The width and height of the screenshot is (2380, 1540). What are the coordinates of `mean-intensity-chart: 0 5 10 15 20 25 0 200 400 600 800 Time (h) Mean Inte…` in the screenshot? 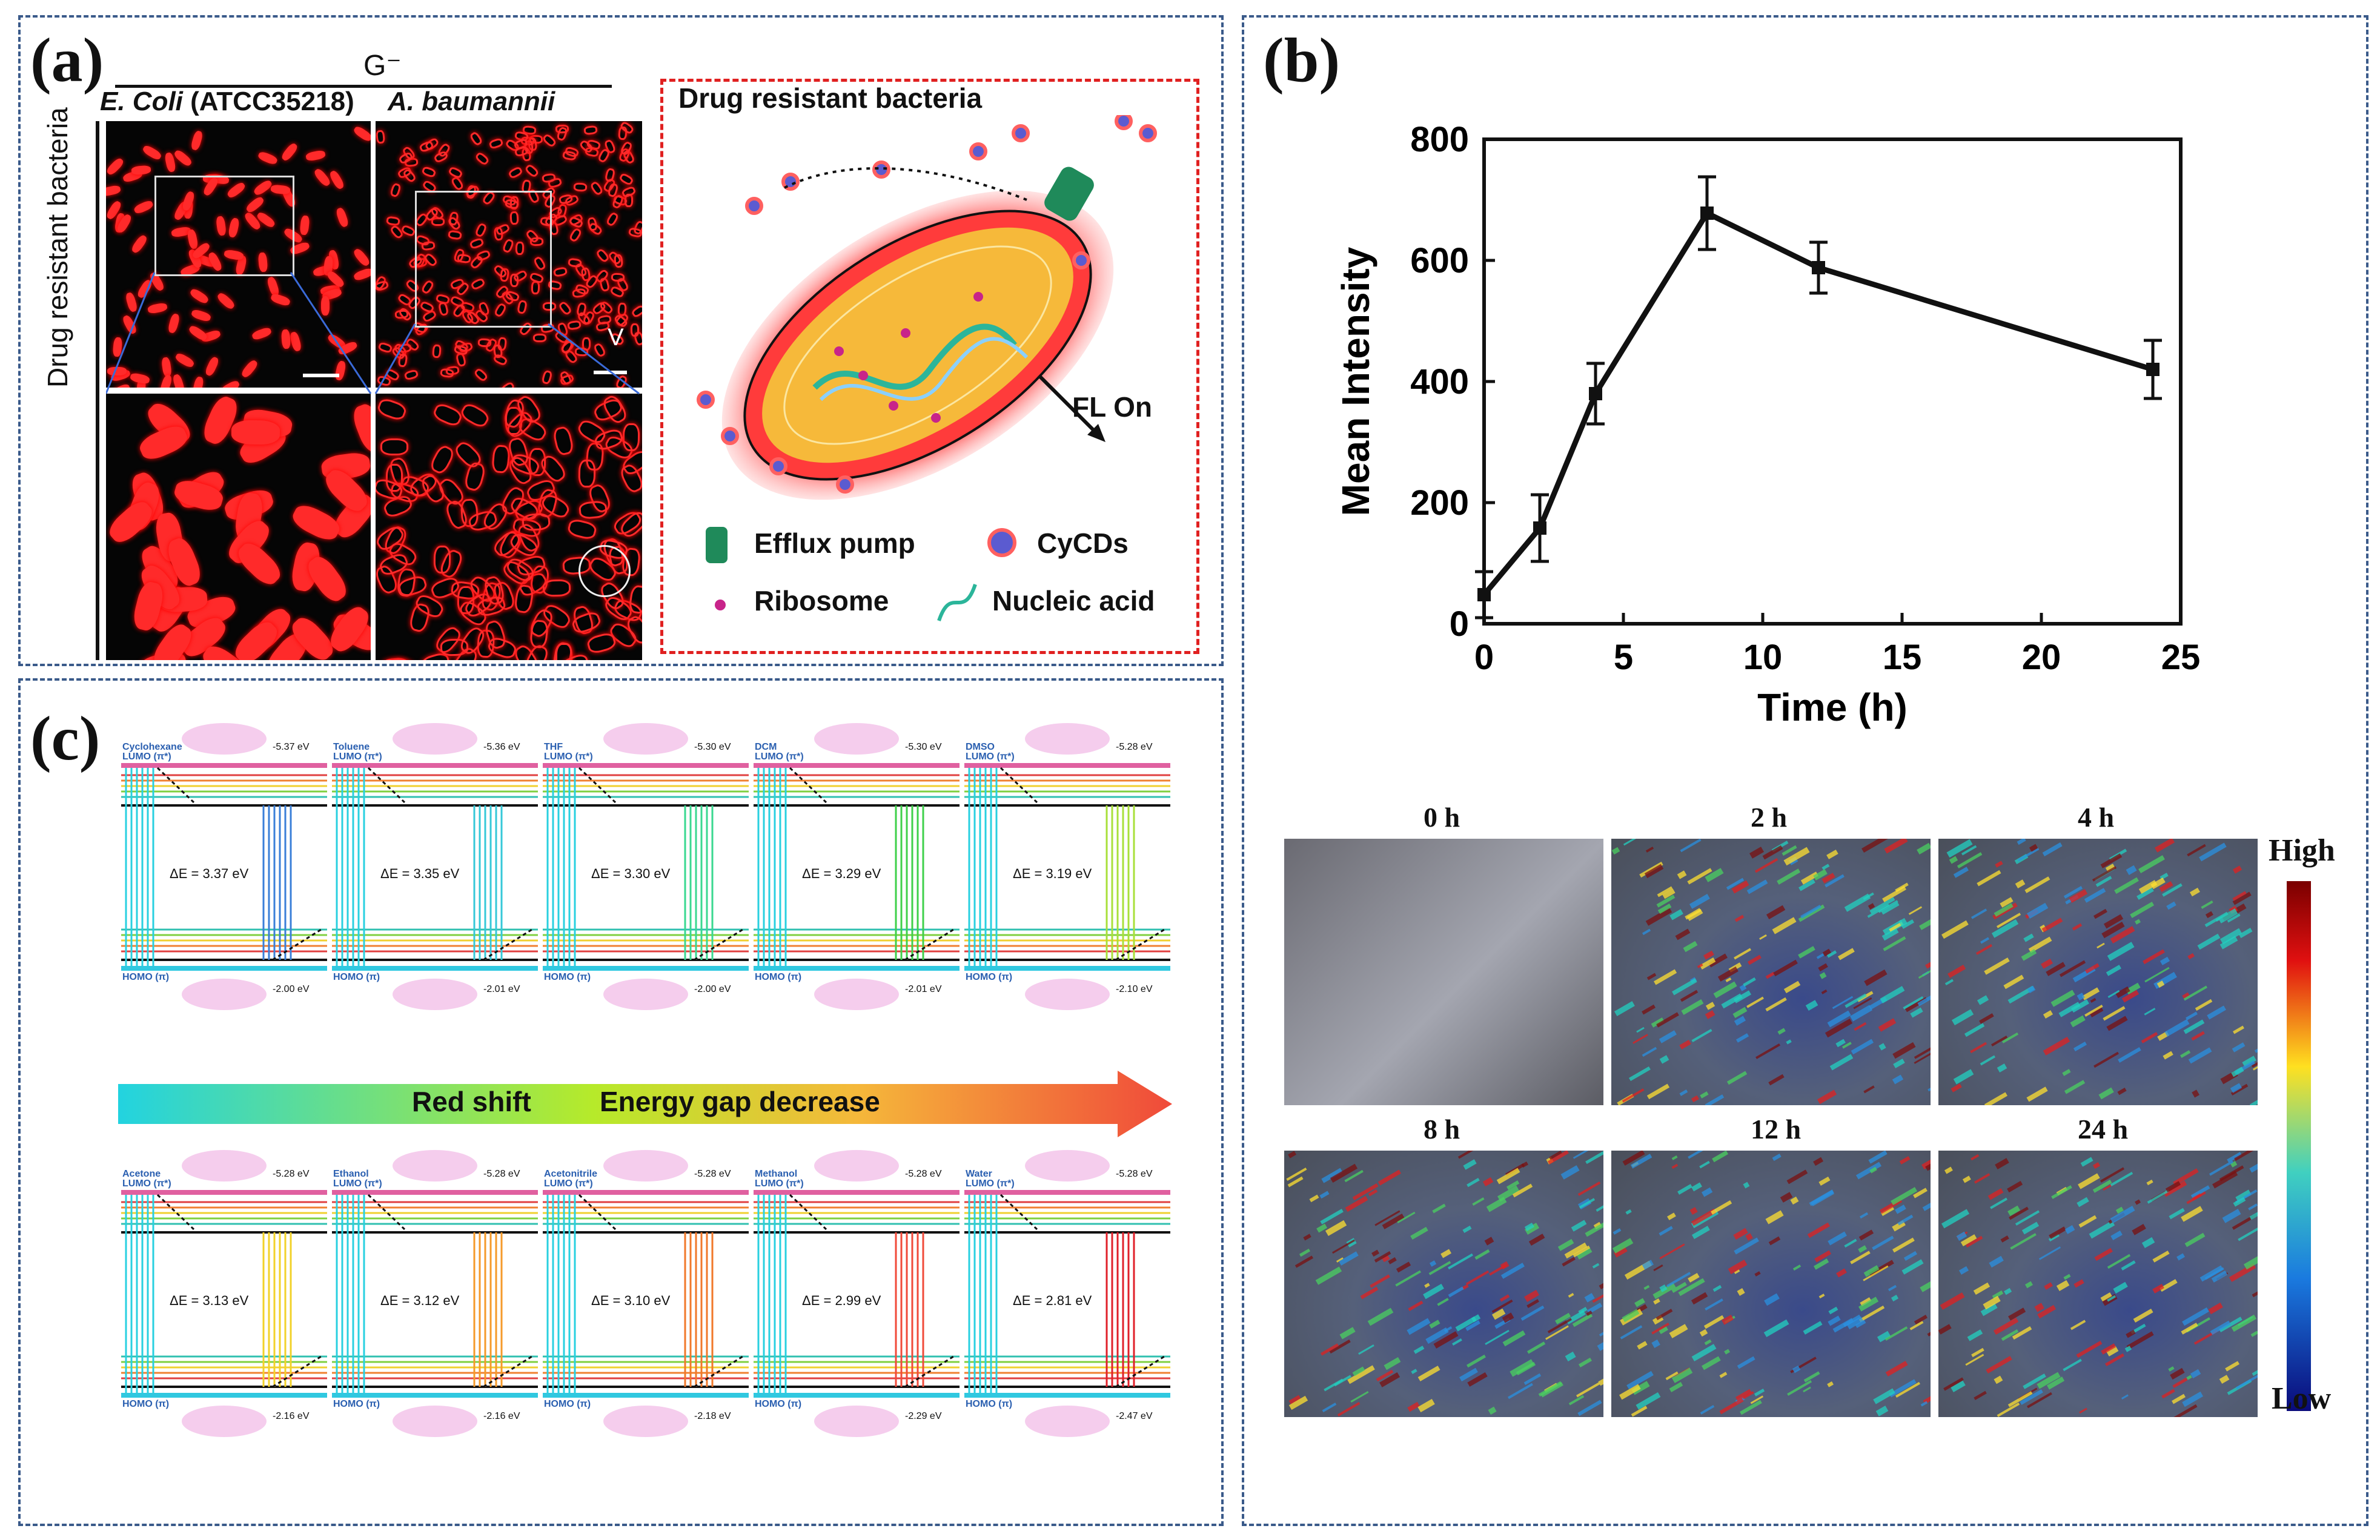 It's located at (1767, 424).